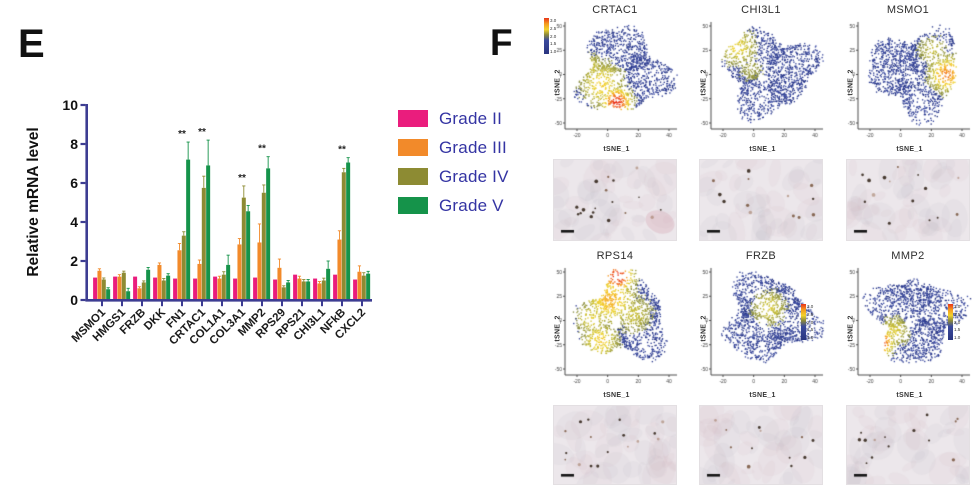 This screenshot has height=485, width=978. I want to click on tsne-ihc-cell-msmo1: MSMO1 tSNE_2 tSNE_1, so click(905, 122).